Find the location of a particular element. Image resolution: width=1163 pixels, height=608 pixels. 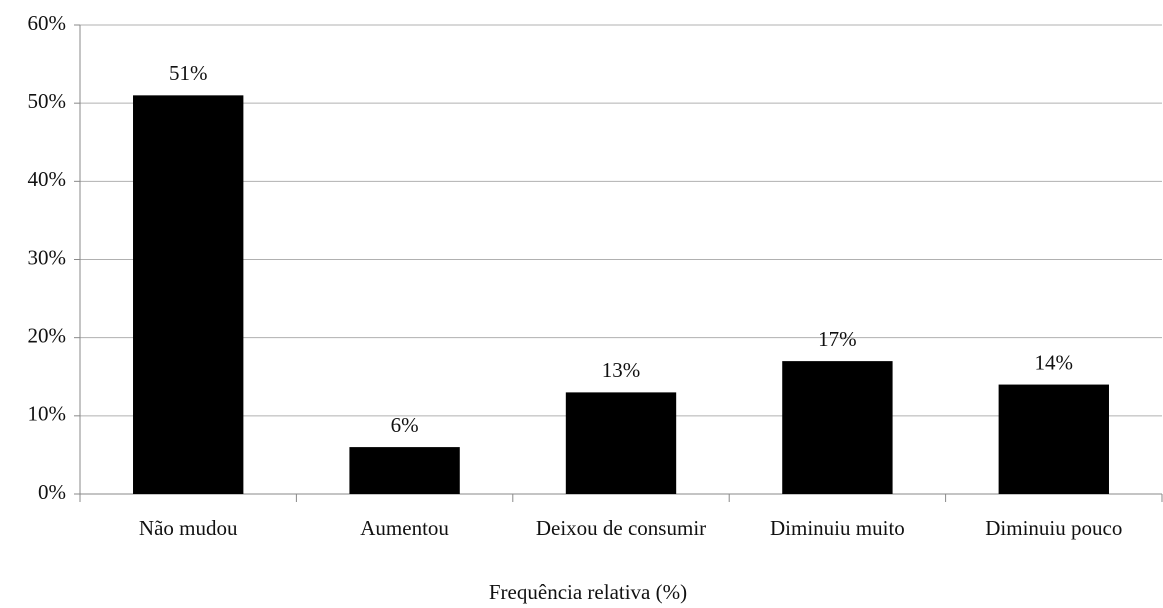

y-tick-label: 40% is located at coordinates (47, 179).